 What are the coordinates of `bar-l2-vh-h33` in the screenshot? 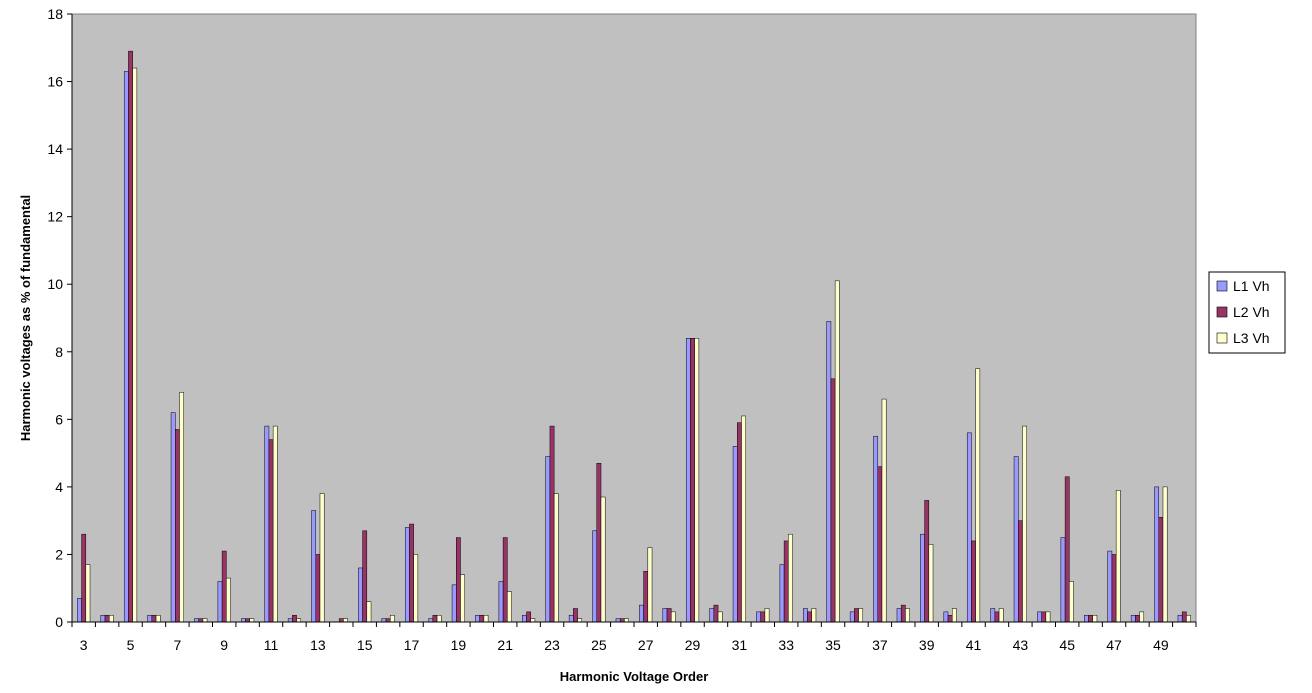 It's located at (786, 581).